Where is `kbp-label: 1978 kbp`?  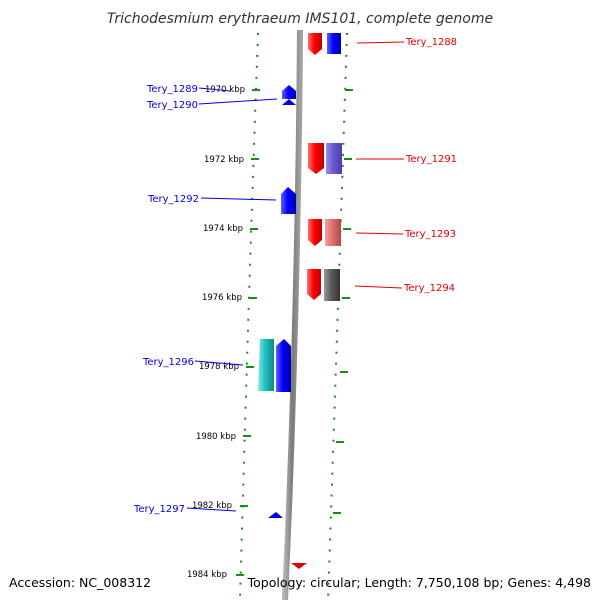
kbp-label: 1978 kbp is located at coordinates (219, 367).